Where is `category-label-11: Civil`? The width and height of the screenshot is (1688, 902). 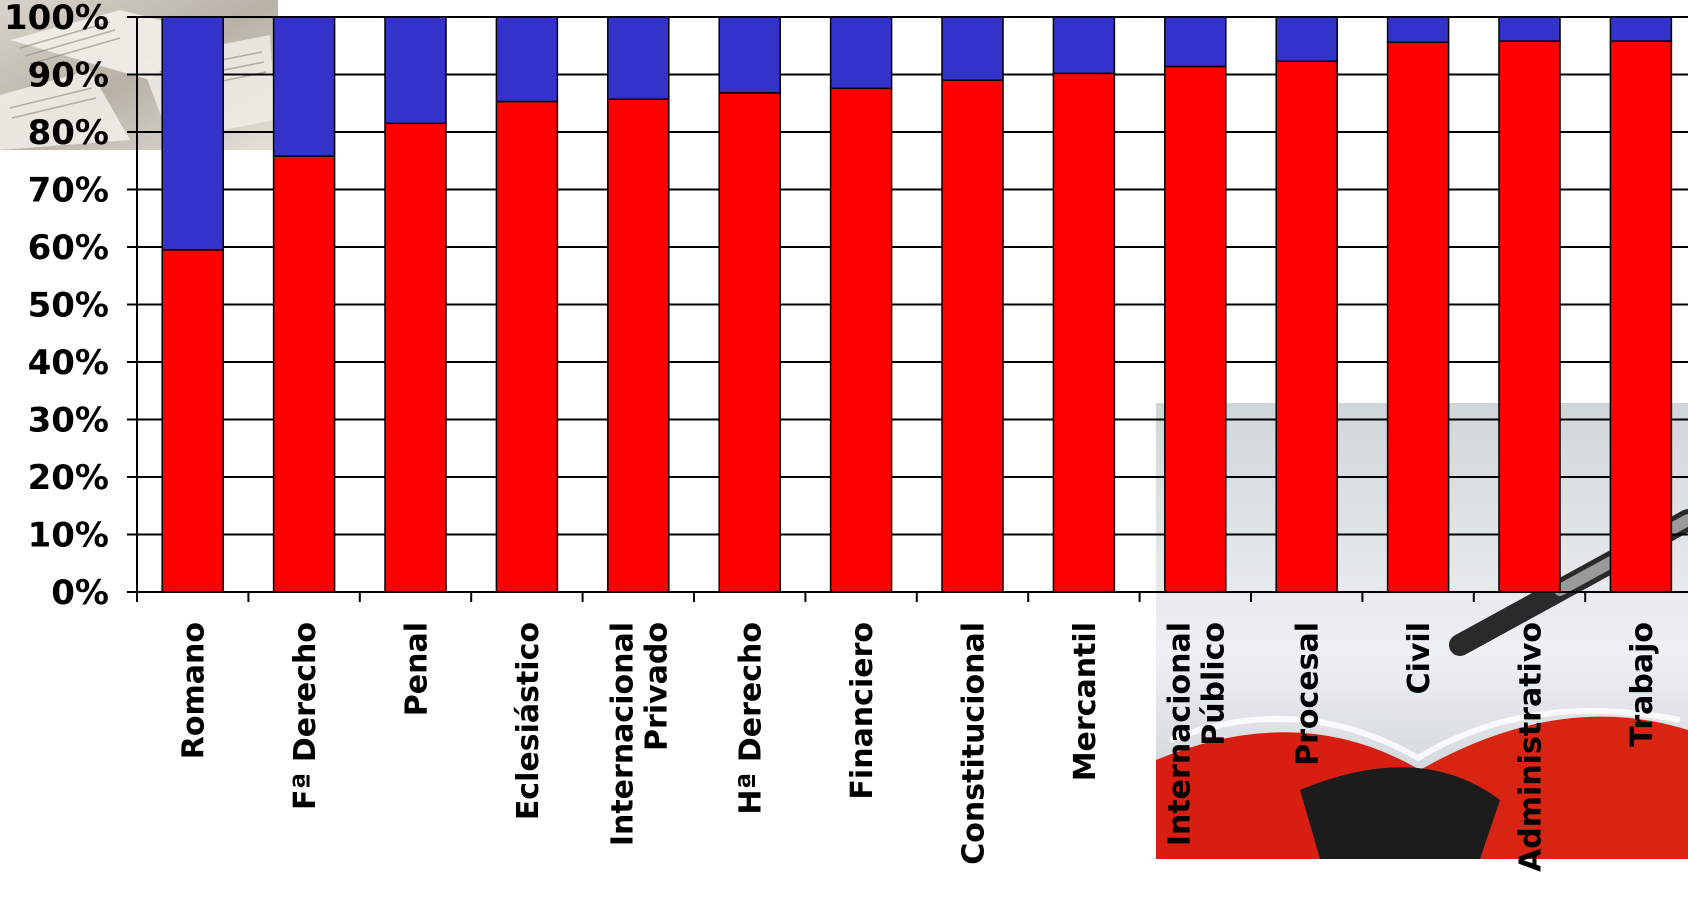
category-label-11: Civil is located at coordinates (1419, 658).